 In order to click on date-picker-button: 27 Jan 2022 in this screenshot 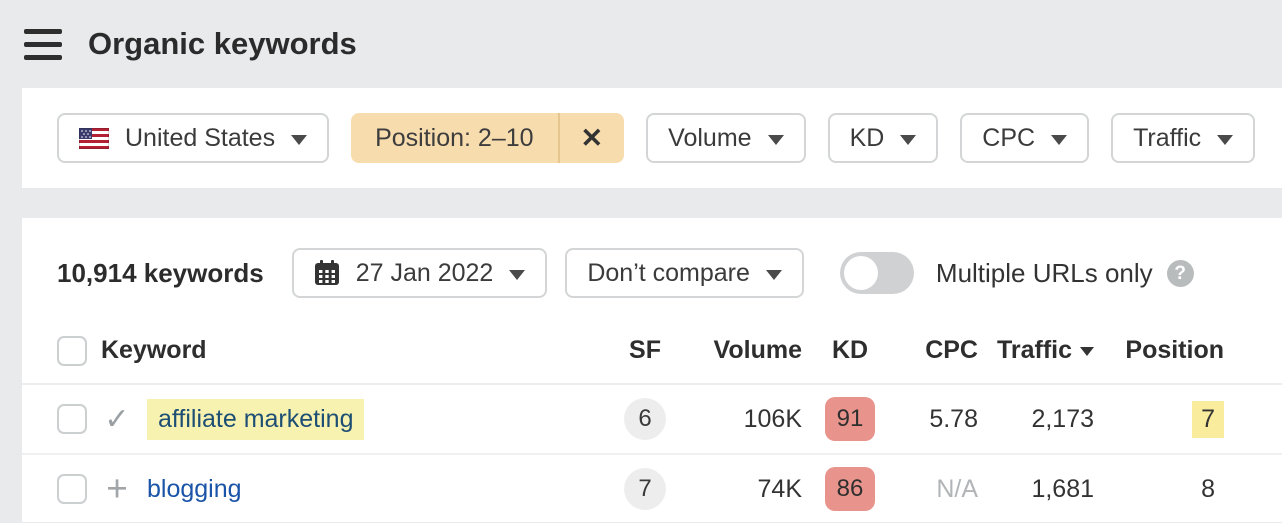, I will do `click(419, 273)`.